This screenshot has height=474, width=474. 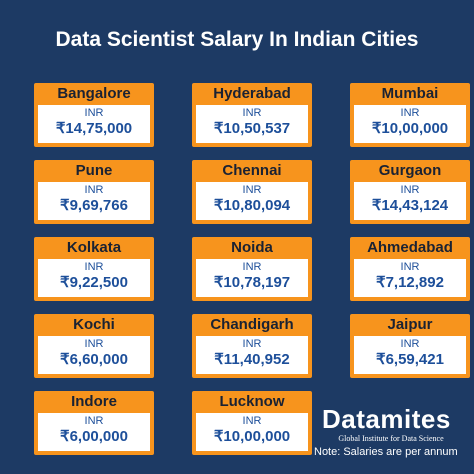 What do you see at coordinates (252, 324) in the screenshot?
I see `city-name: Chandigarh` at bounding box center [252, 324].